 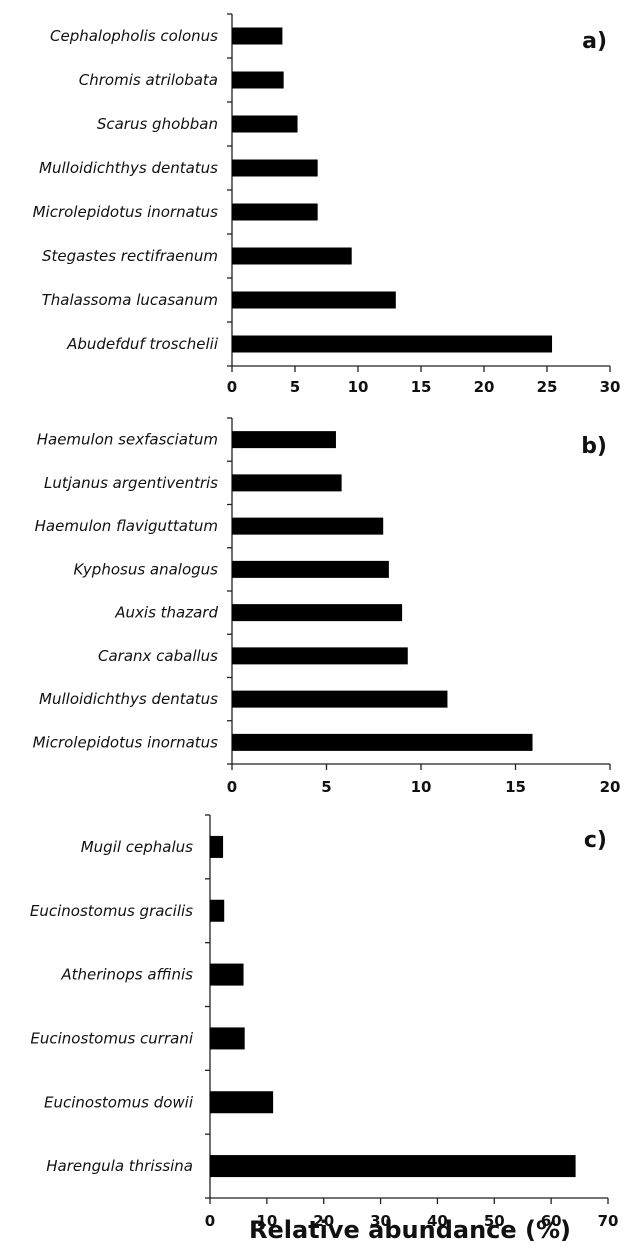 I want to click on category-label: Caranx caballus, so click(x=158, y=656).